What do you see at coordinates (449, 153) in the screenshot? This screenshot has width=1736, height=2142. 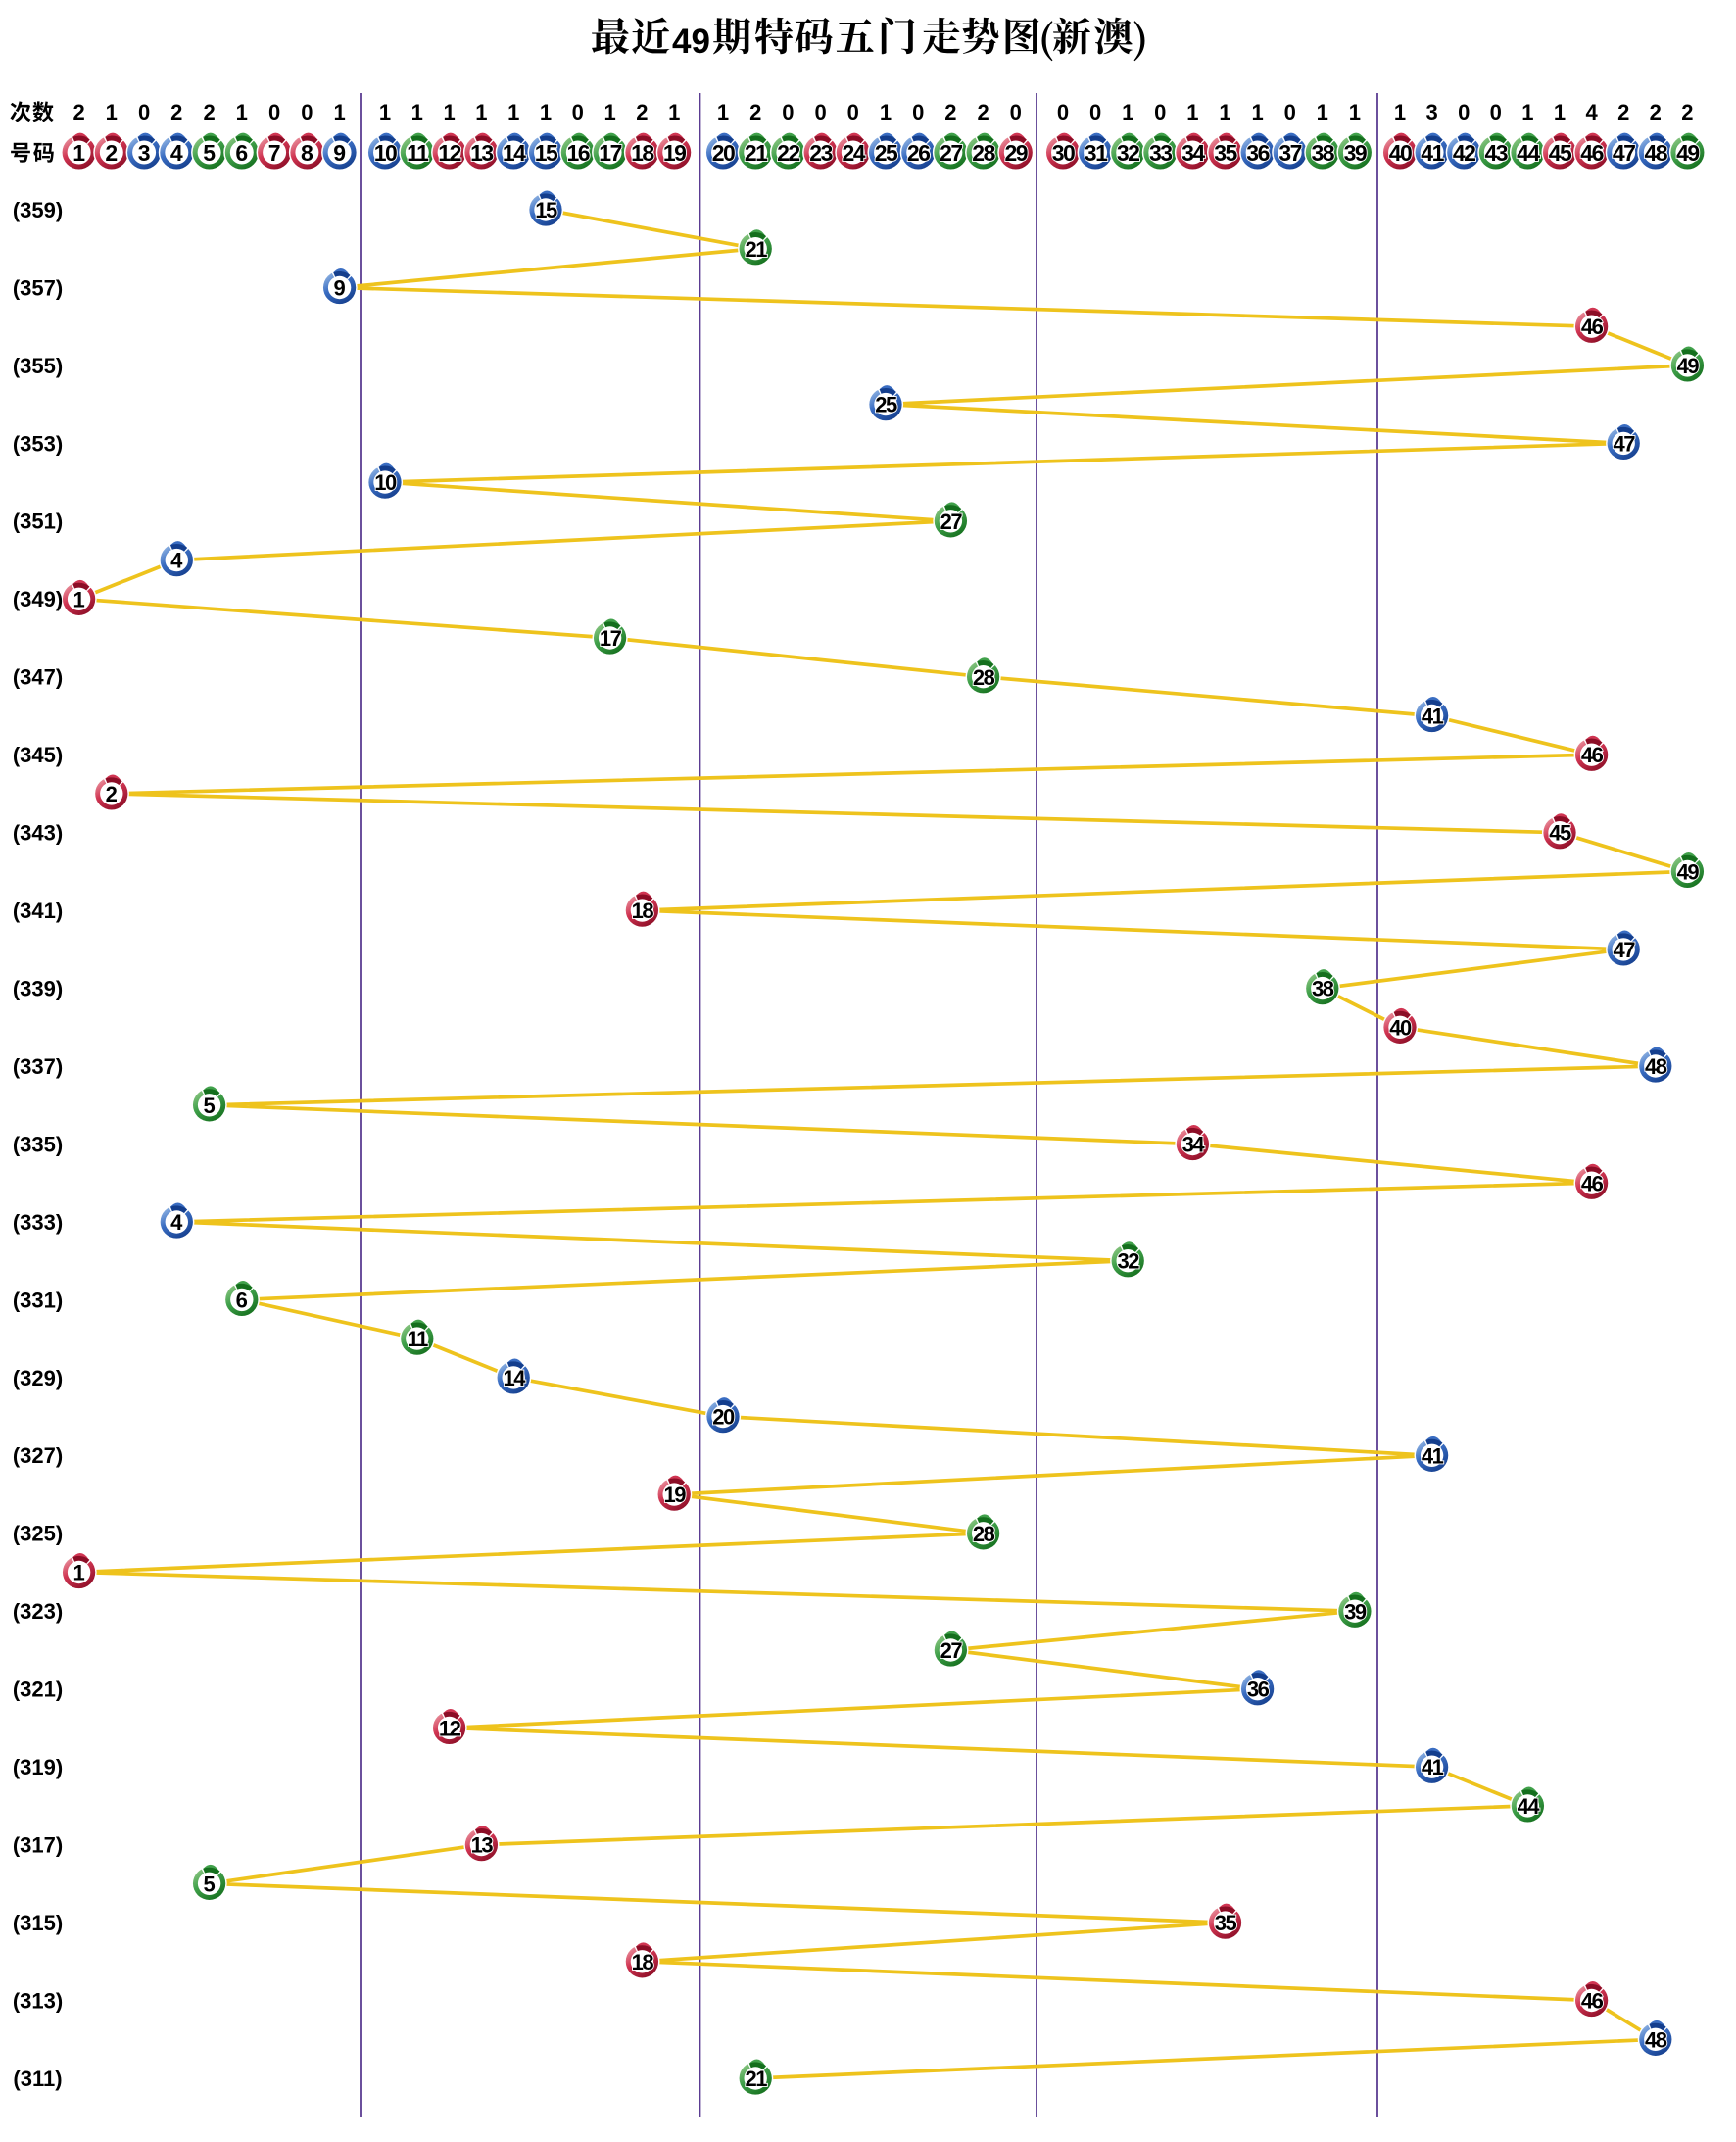 I see `svg-text: 12` at bounding box center [449, 153].